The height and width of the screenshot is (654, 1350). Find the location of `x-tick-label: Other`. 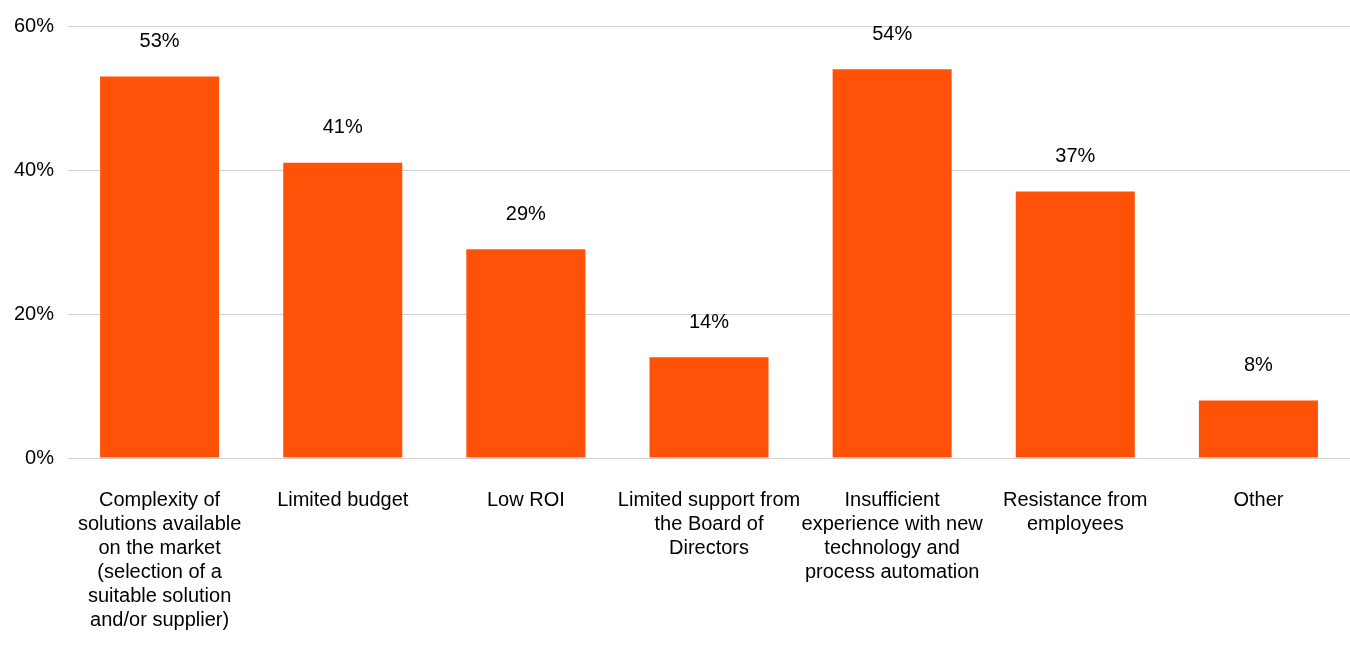

x-tick-label: Other is located at coordinates (1258, 498).